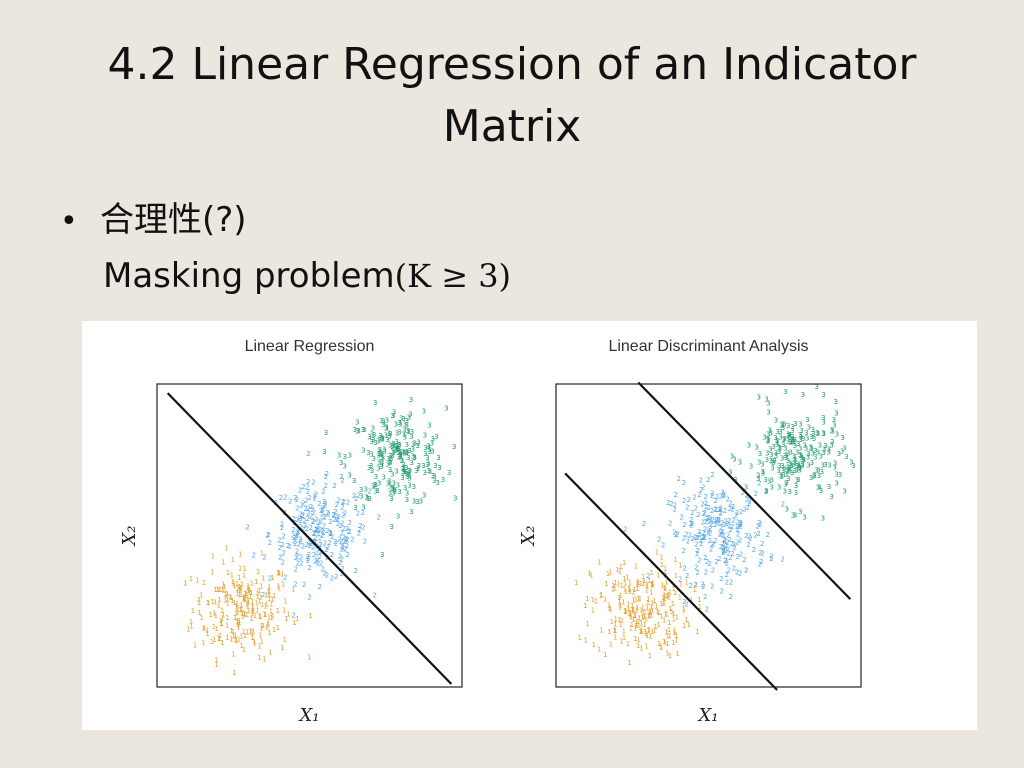 This screenshot has height=768, width=1024. What do you see at coordinates (249, 276) in the screenshot?
I see `masking-text: Masking problem` at bounding box center [249, 276].